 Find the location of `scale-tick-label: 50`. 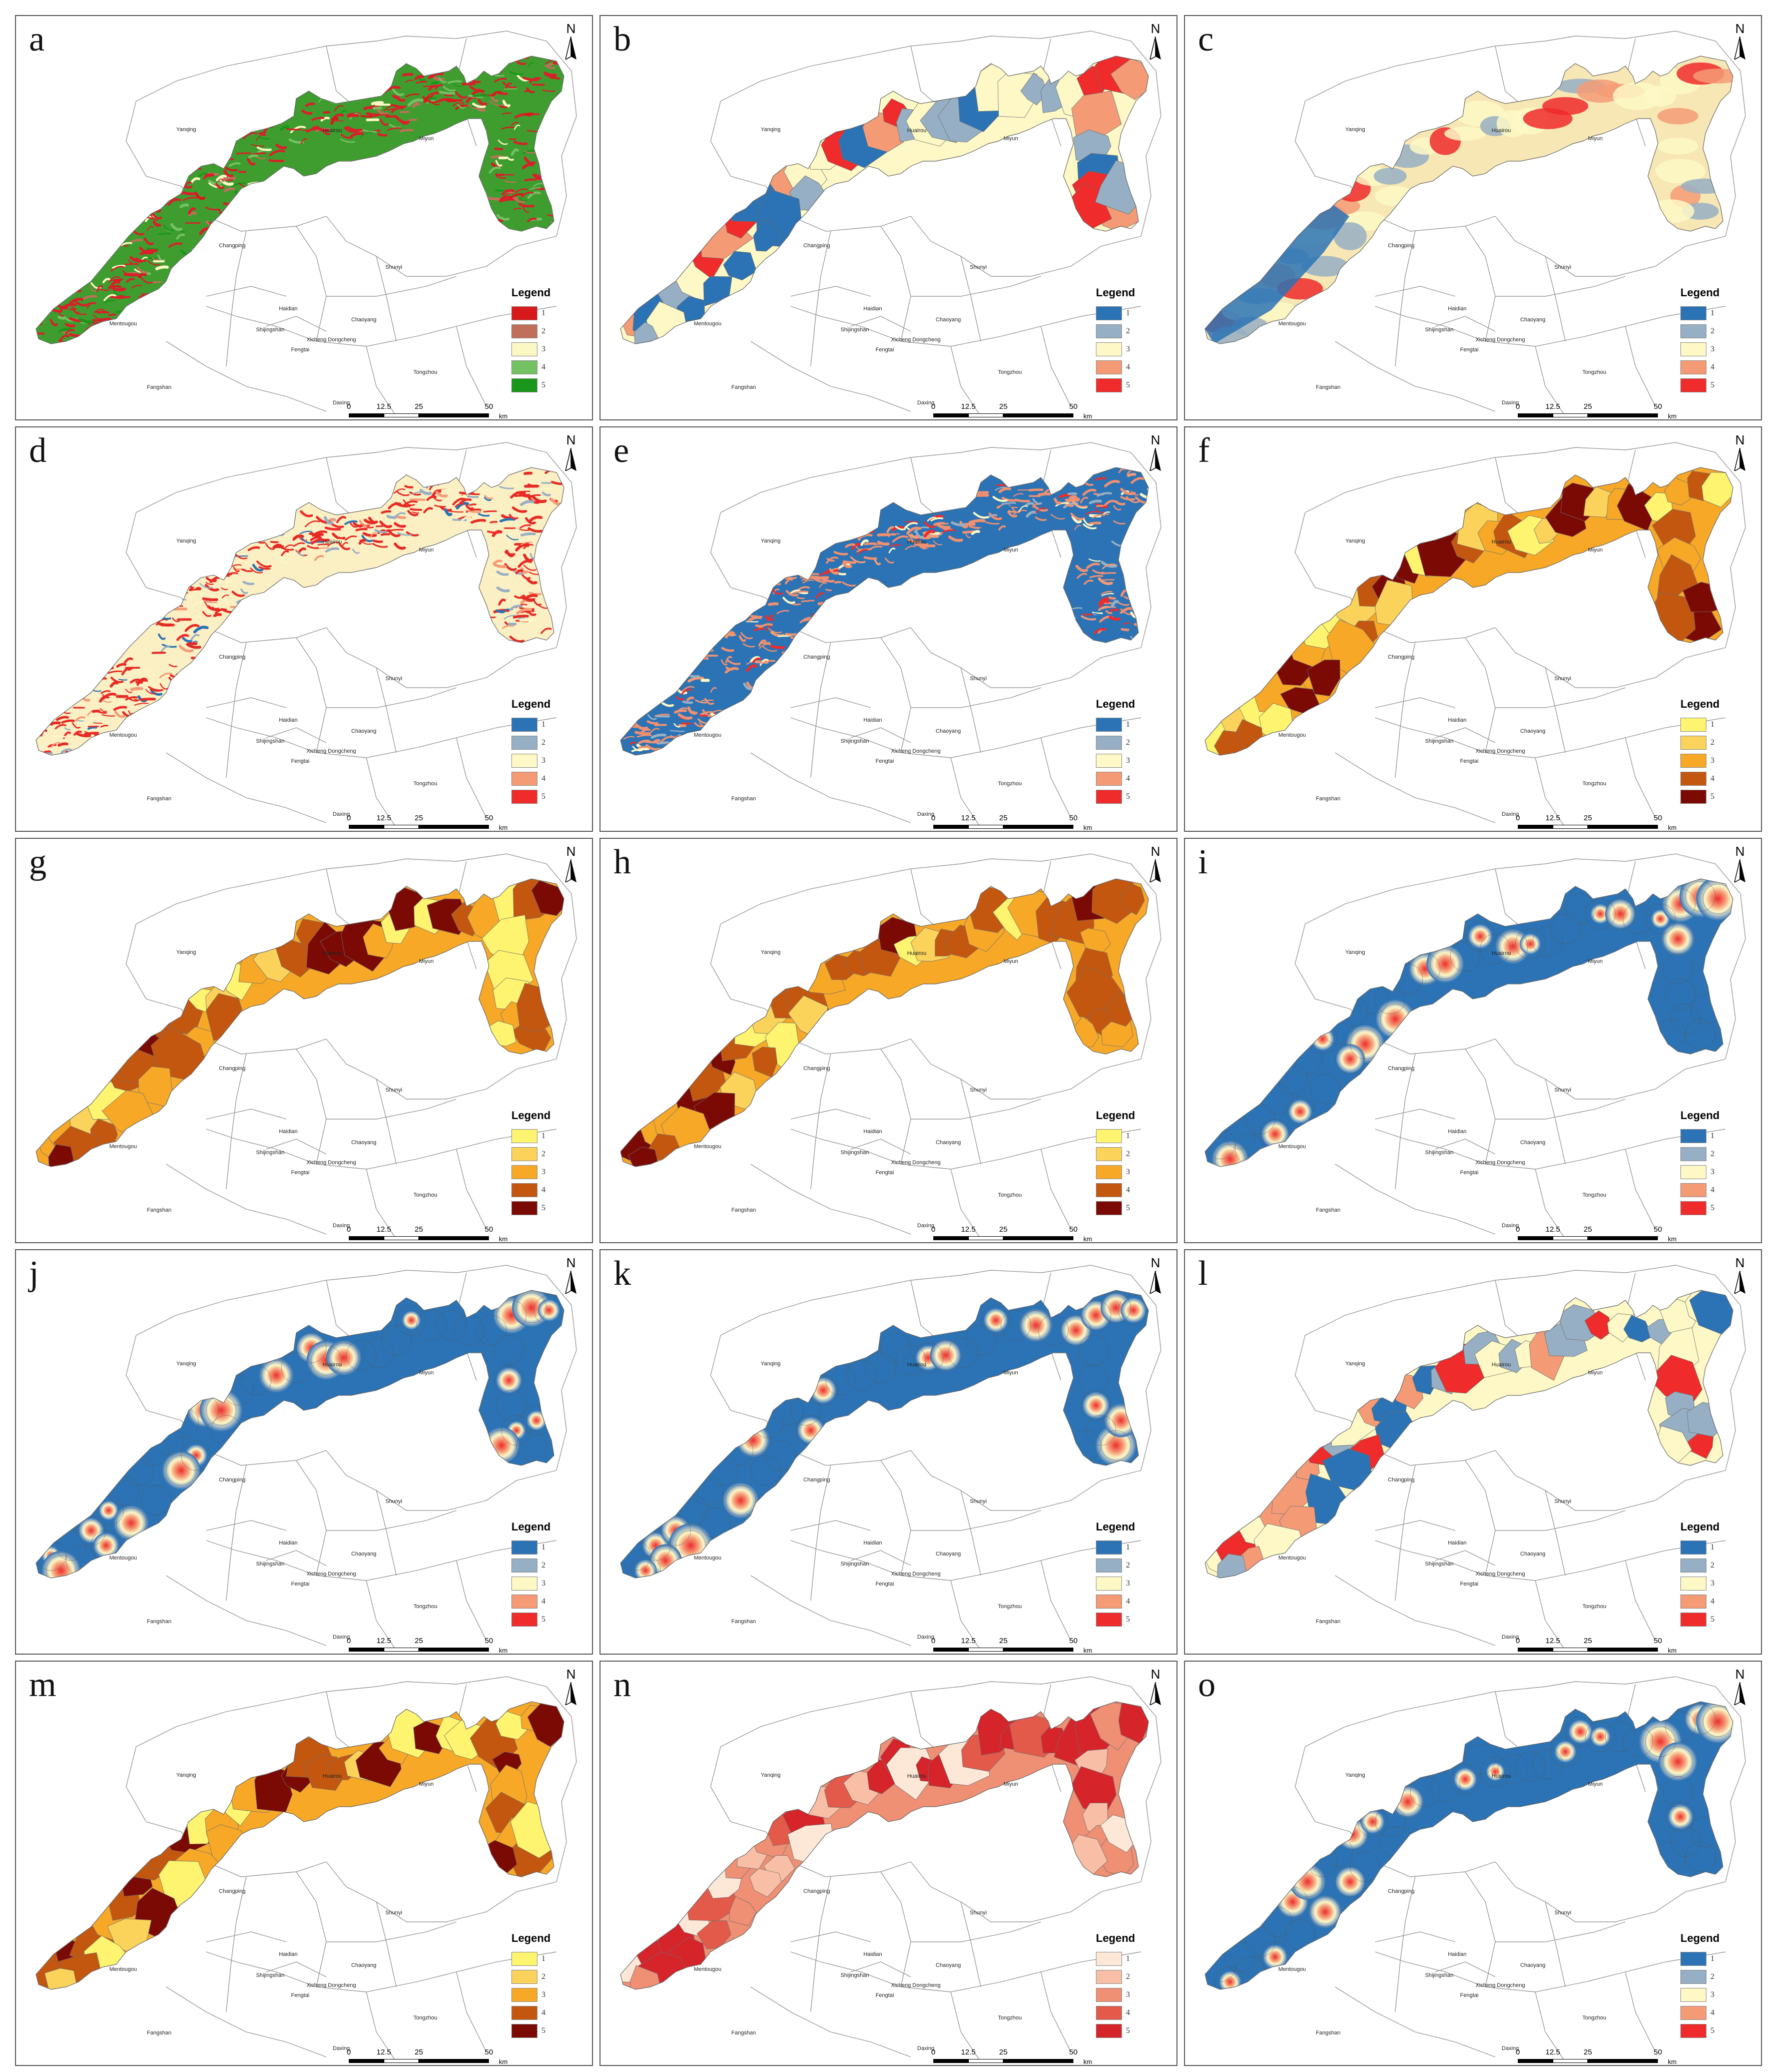

scale-tick-label: 50 is located at coordinates (1657, 406).